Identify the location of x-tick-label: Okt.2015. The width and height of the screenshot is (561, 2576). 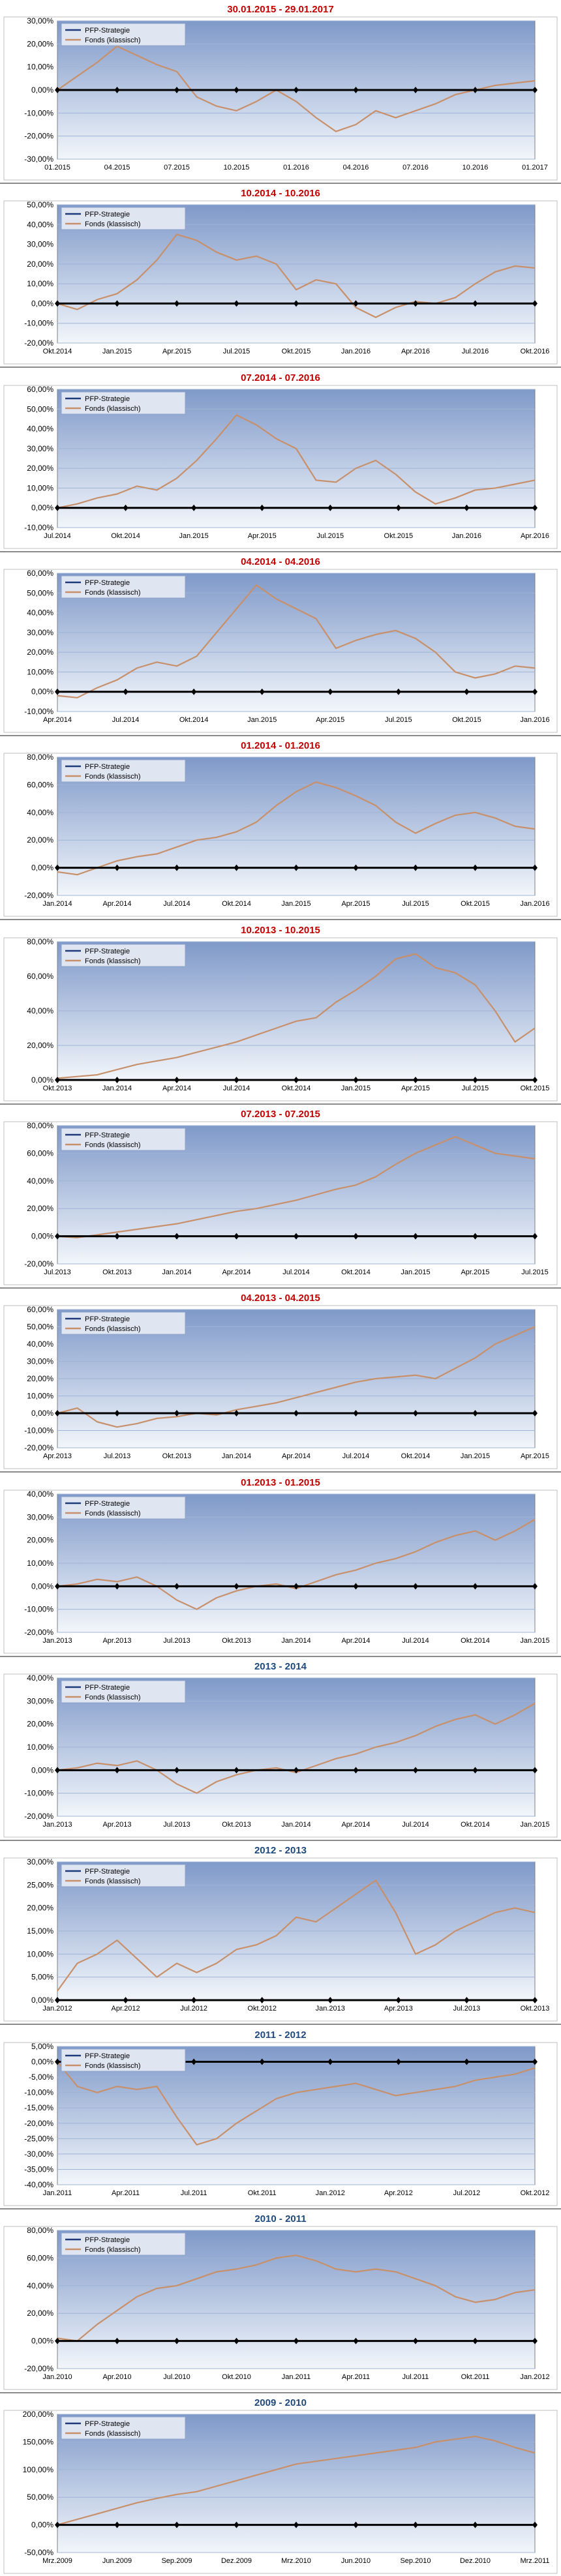
(399, 536).